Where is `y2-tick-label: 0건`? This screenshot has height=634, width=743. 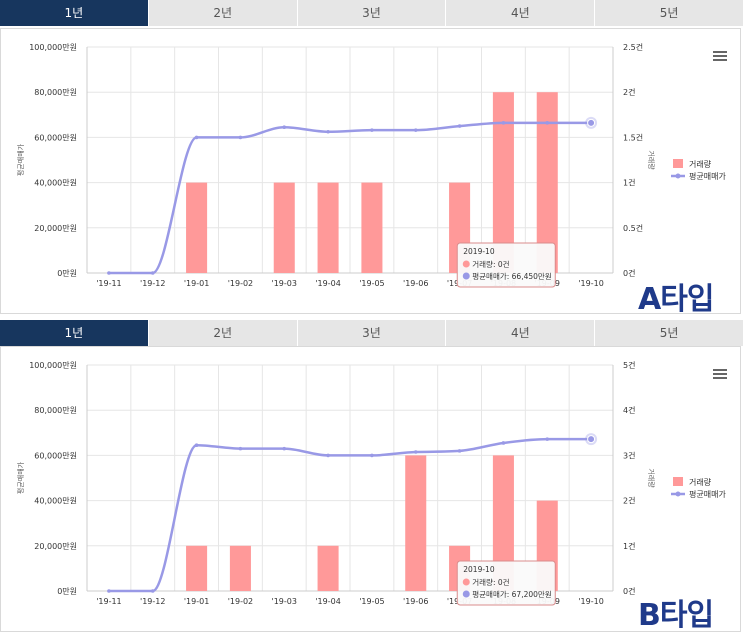 y2-tick-label: 0건 is located at coordinates (629, 591).